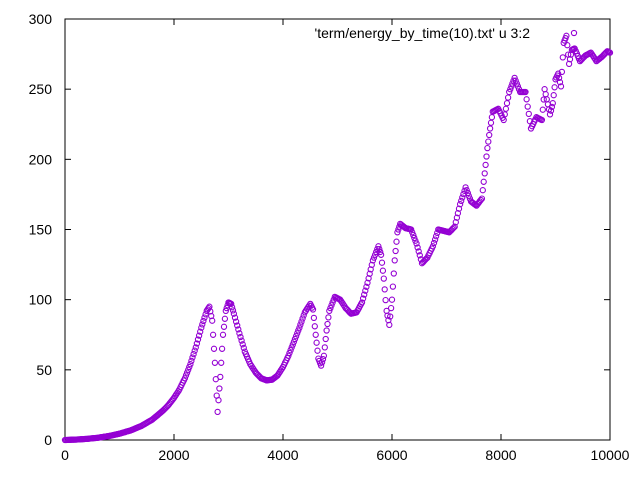  What do you see at coordinates (41, 19) in the screenshot?
I see `y-tick-label: 300` at bounding box center [41, 19].